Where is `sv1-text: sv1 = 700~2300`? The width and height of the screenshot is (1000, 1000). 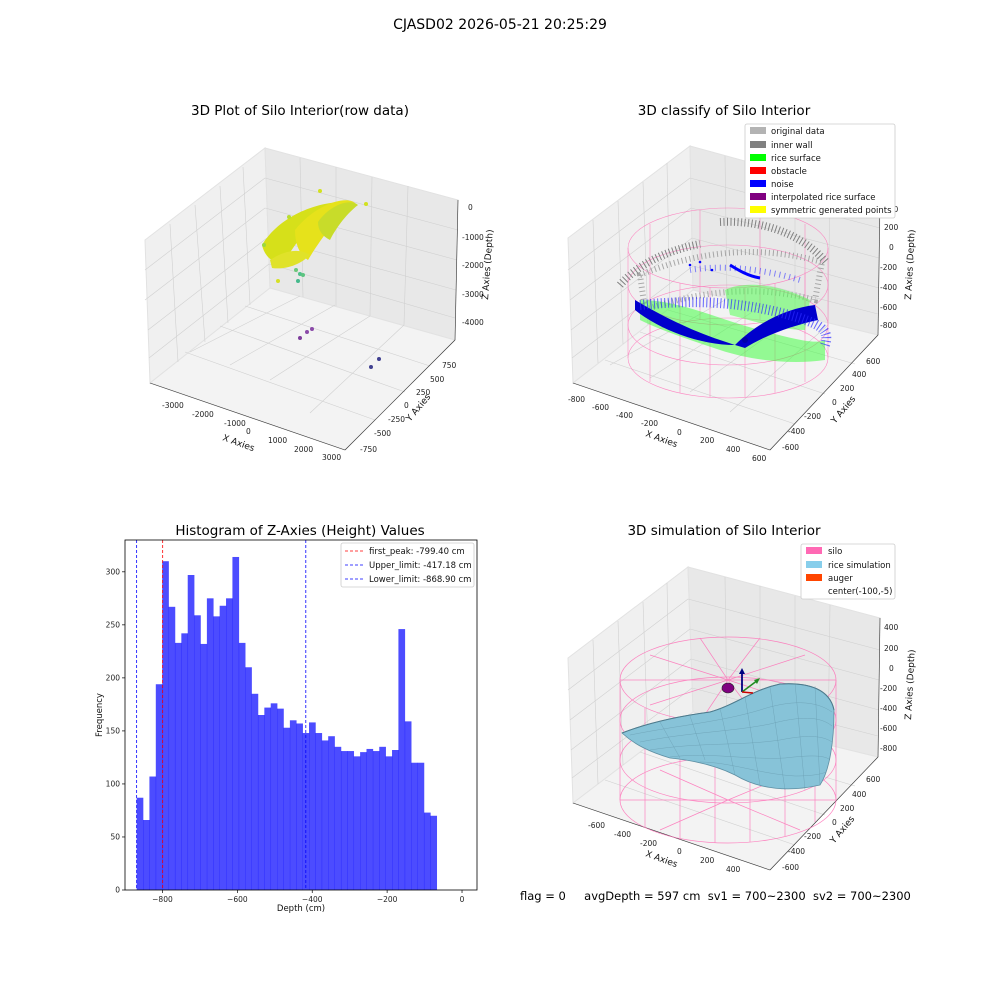
sv1-text: sv1 = 700~2300 is located at coordinates (756, 896).